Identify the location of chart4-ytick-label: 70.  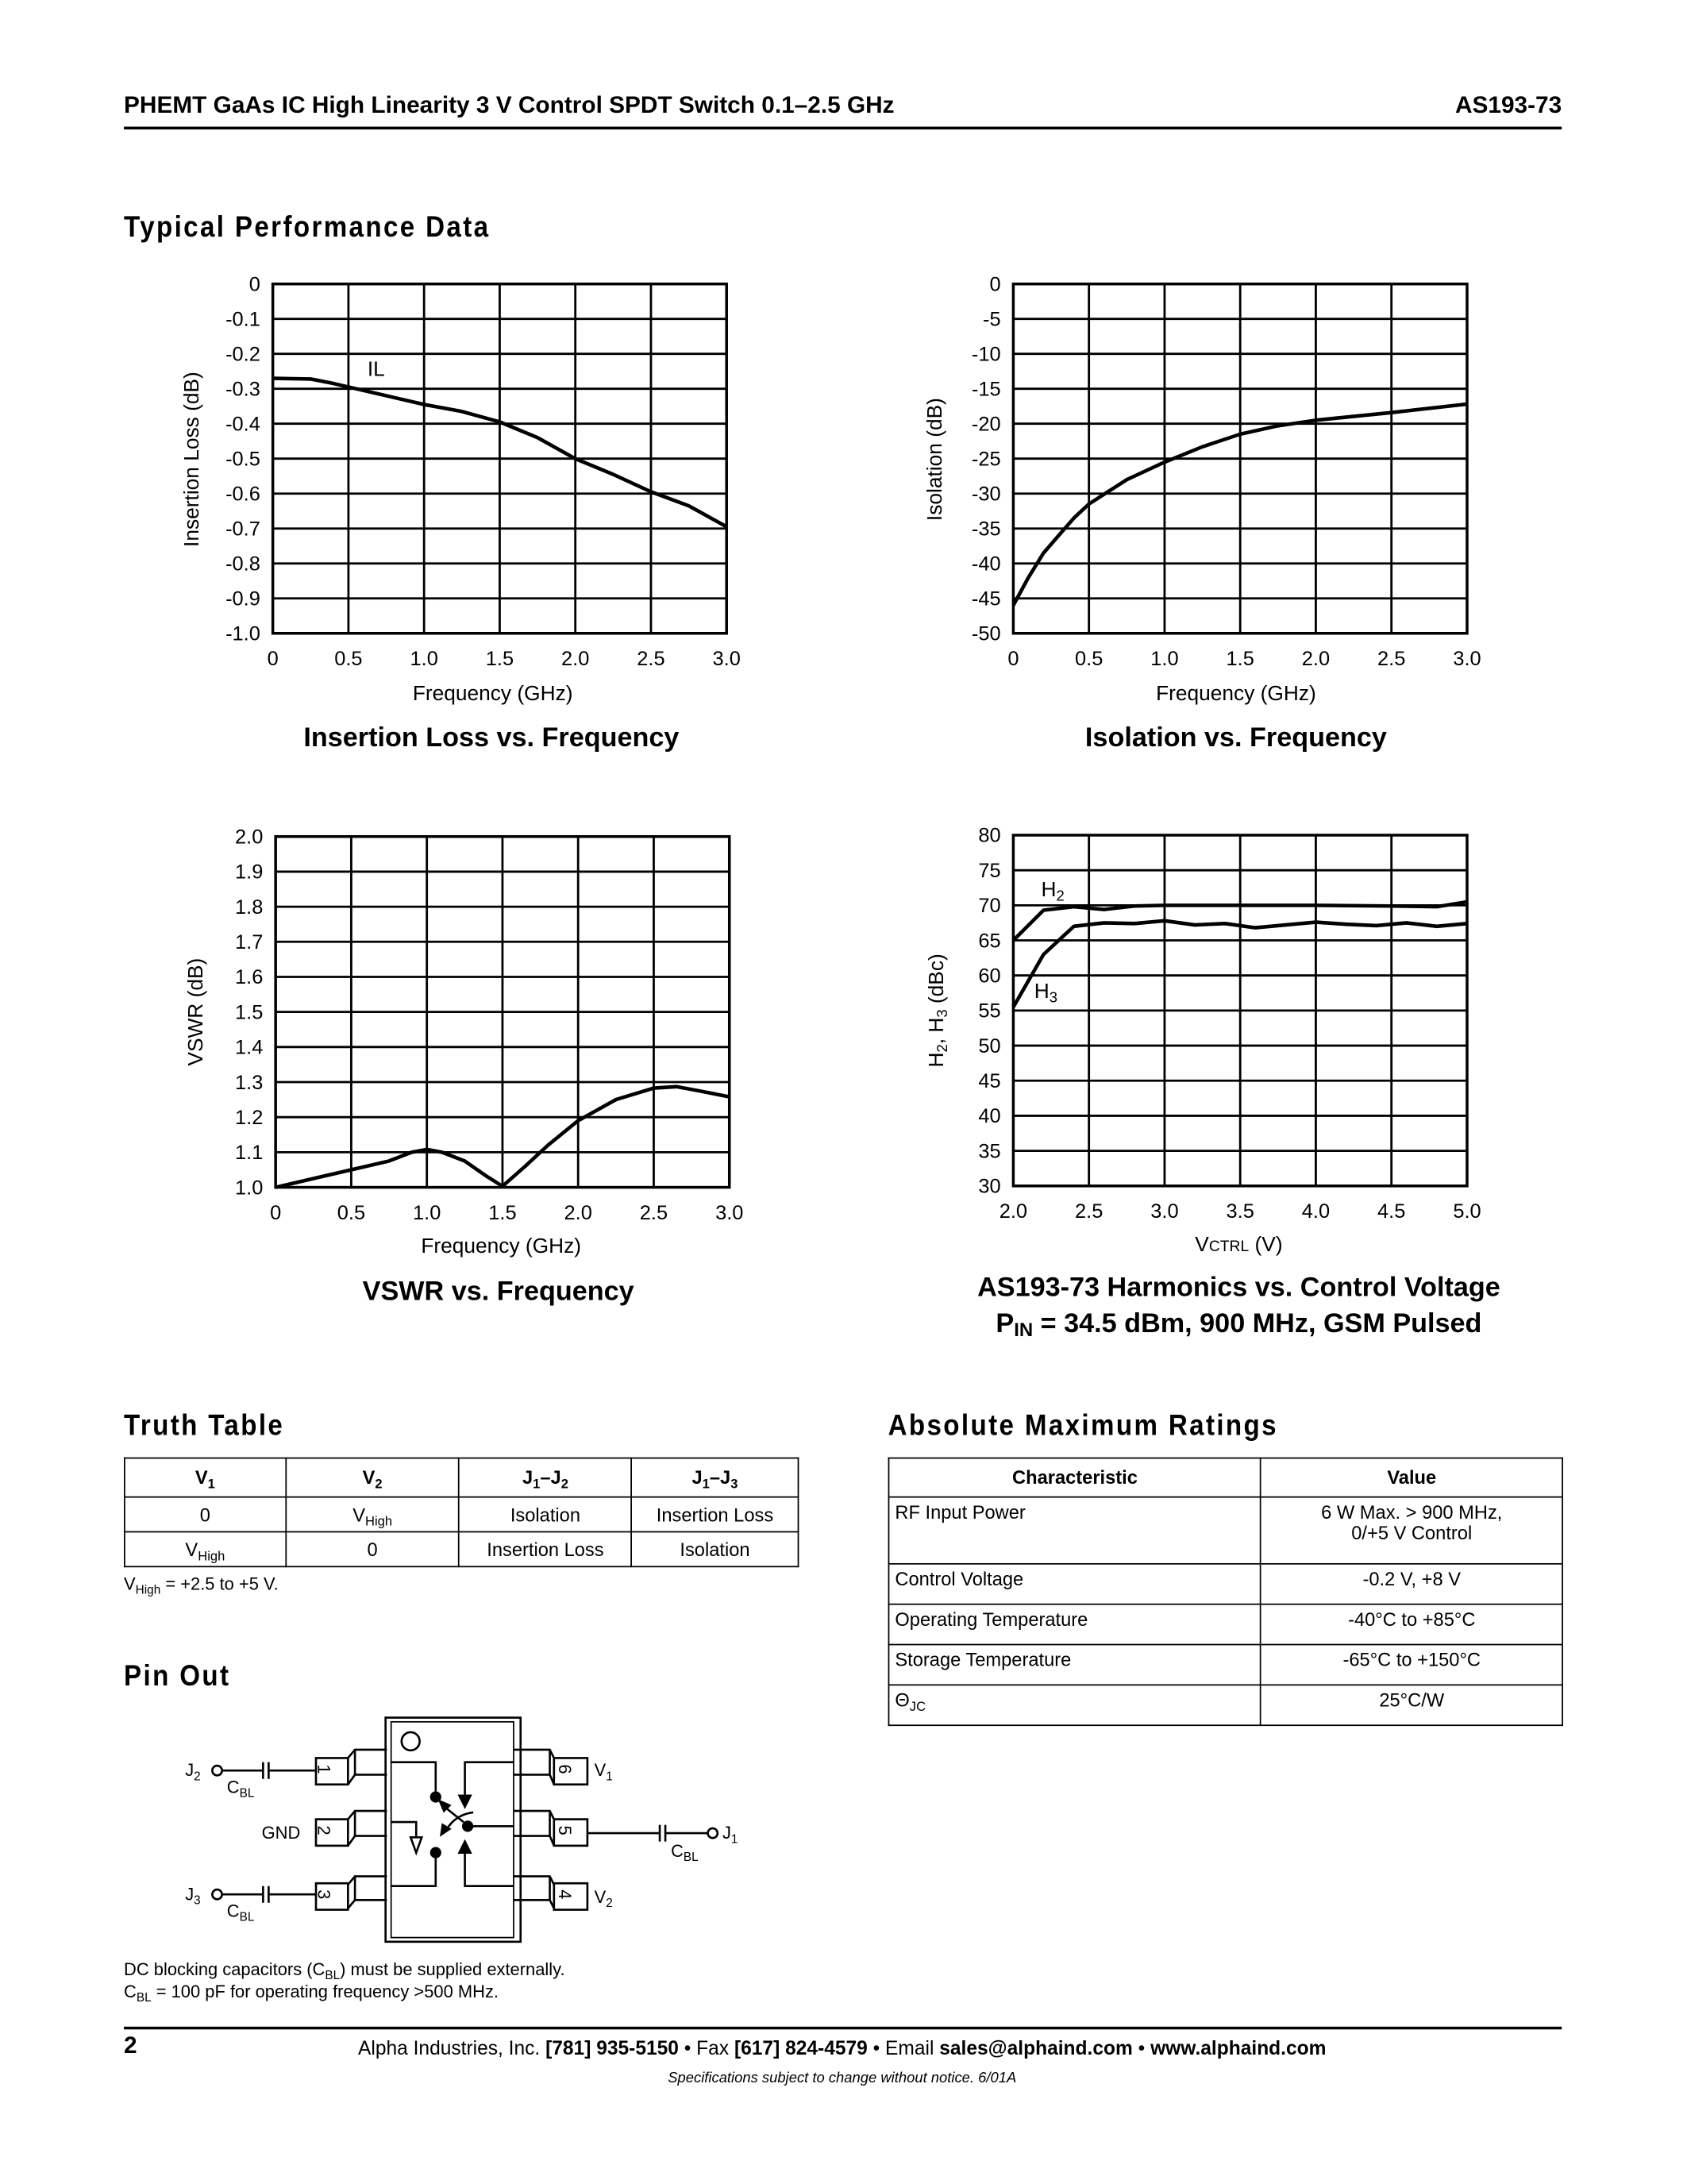
(989, 906).